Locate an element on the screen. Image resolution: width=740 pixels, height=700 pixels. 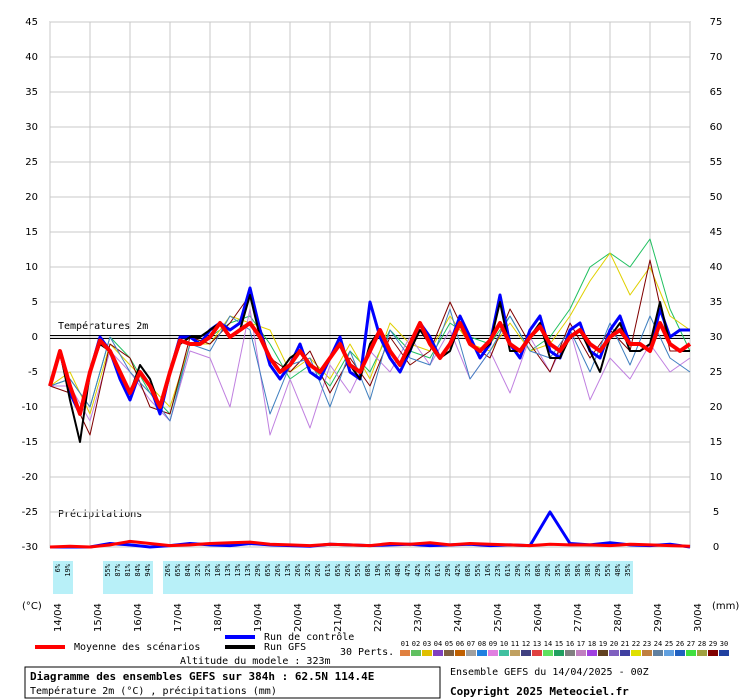
probability-label: 42% is located at coordinates (418, 569).